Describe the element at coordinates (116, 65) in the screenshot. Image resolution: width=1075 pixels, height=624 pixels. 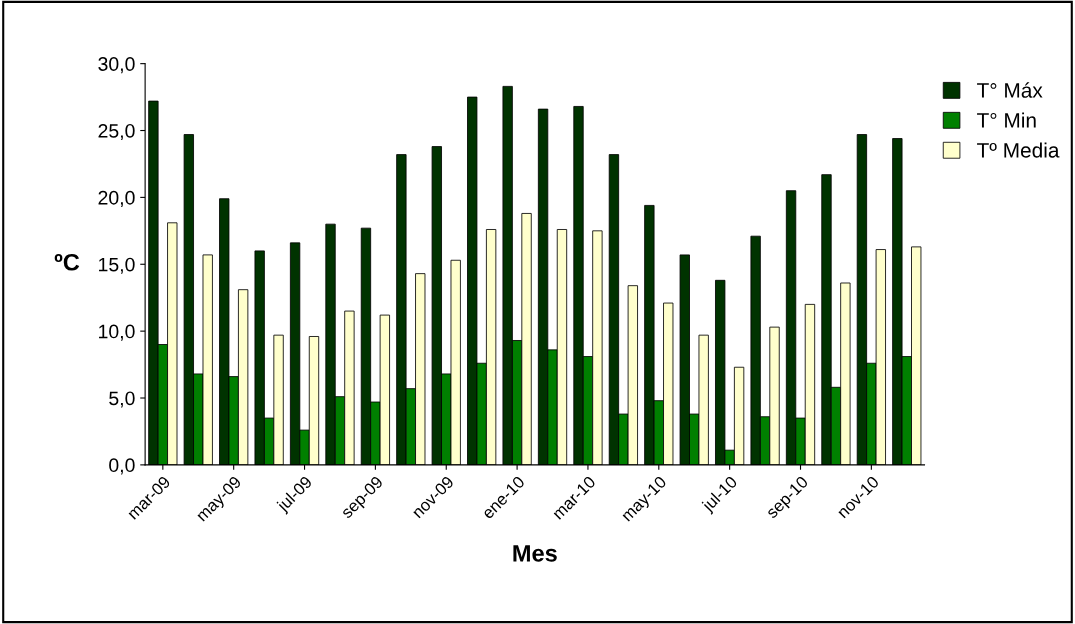
I see `y-tick-label: 30,0` at that location.